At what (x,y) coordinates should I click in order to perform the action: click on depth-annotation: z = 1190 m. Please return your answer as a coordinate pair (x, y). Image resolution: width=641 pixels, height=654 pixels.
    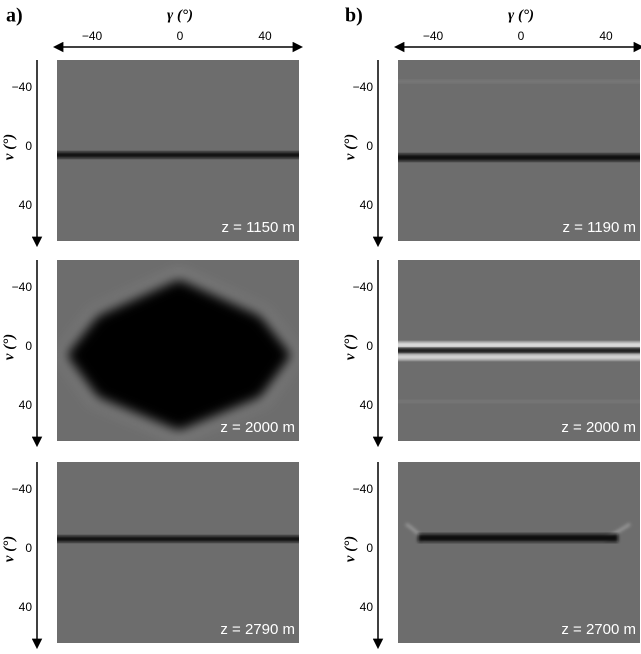
    Looking at the image, I should click on (599, 227).